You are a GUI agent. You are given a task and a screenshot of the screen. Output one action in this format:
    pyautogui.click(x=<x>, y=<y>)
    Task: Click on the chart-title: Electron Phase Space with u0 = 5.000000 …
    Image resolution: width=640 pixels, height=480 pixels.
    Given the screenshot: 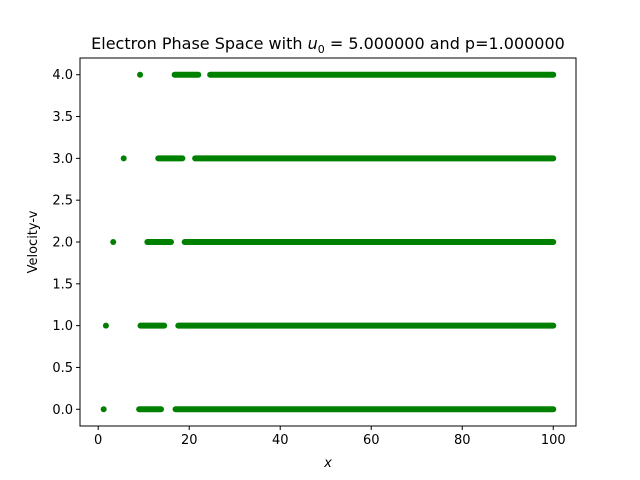 What is the action you would take?
    pyautogui.click(x=328, y=45)
    